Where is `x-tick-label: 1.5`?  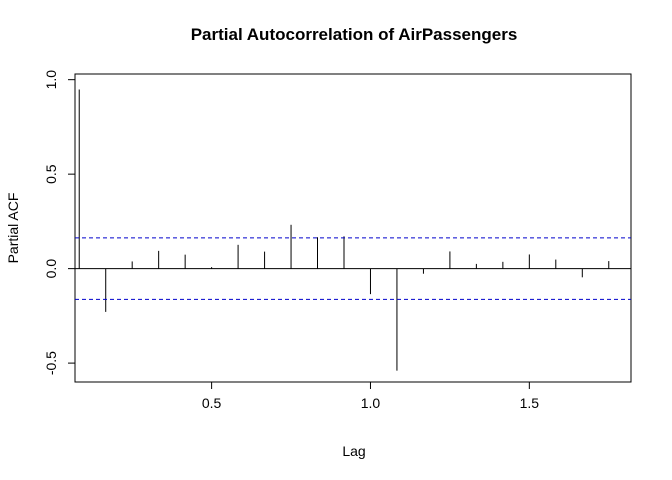 x-tick-label: 1.5 is located at coordinates (530, 403).